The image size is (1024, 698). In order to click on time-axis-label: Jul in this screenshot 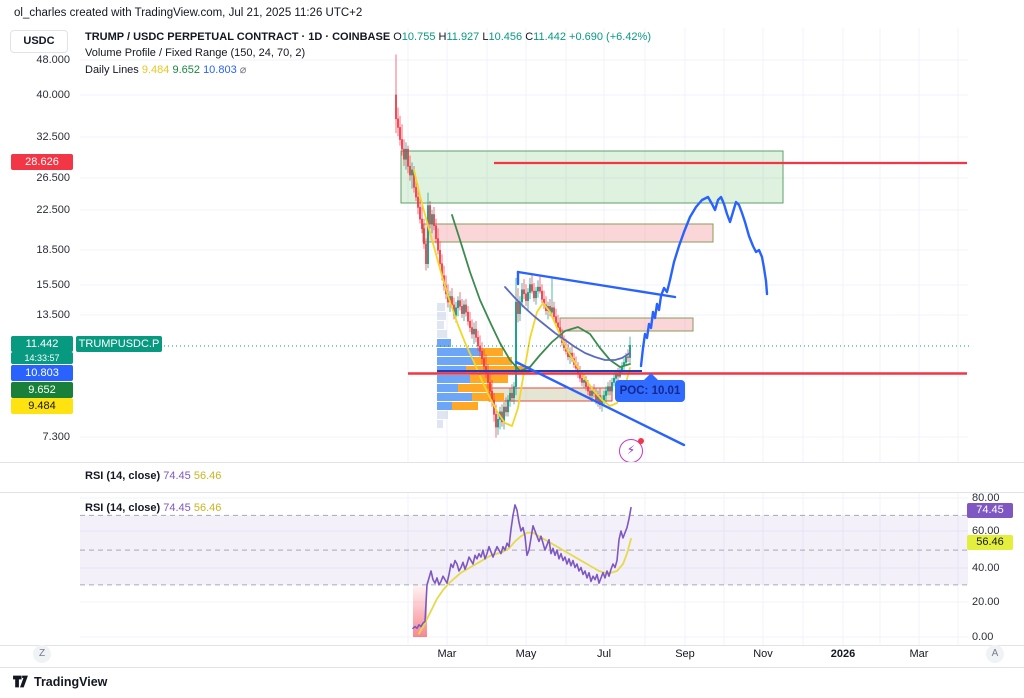, I will do `click(604, 654)`.